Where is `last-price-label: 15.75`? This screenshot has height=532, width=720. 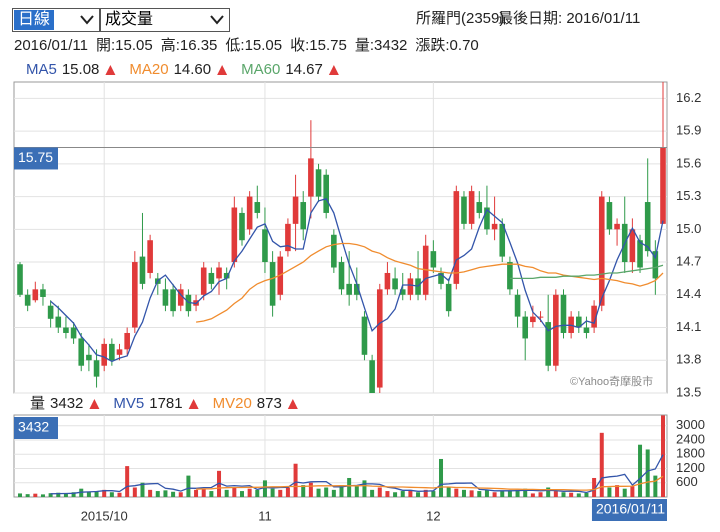 last-price-label: 15.75 is located at coordinates (35, 157).